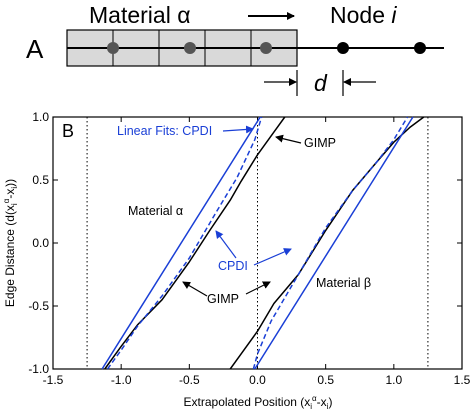 This screenshot has width=474, height=412. I want to click on annotation-gimp-bottom: GIMP, so click(223, 299).